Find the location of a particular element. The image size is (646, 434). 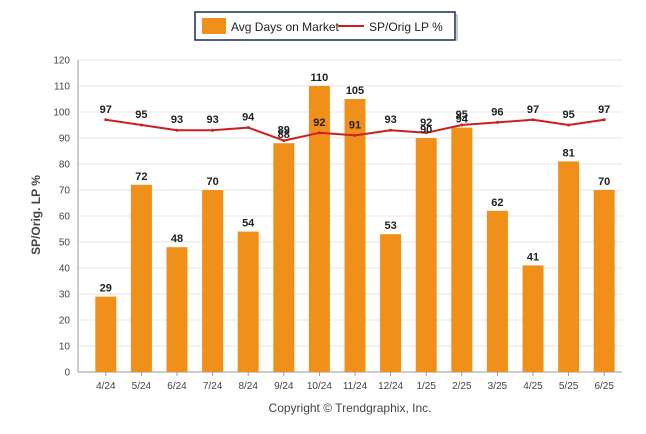

x-tick-label: 11/24 is located at coordinates (355, 386).